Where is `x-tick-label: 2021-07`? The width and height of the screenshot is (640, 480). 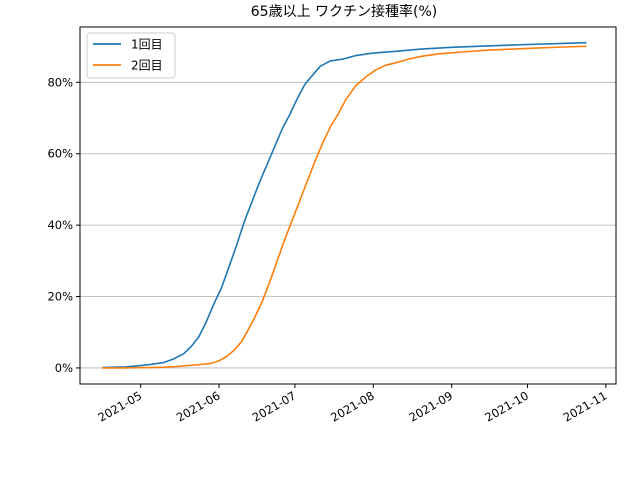
x-tick-label: 2021-07 is located at coordinates (274, 406).